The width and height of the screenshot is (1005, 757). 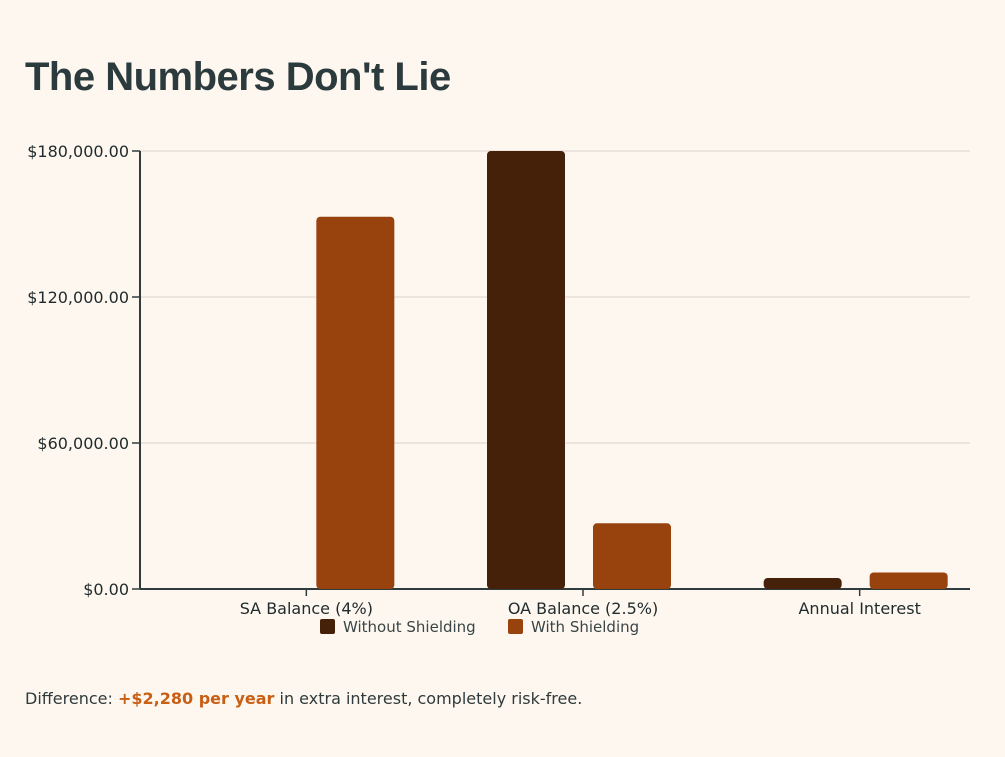 What do you see at coordinates (306, 608) in the screenshot?
I see `x-tick-label: SA Balance (4%)` at bounding box center [306, 608].